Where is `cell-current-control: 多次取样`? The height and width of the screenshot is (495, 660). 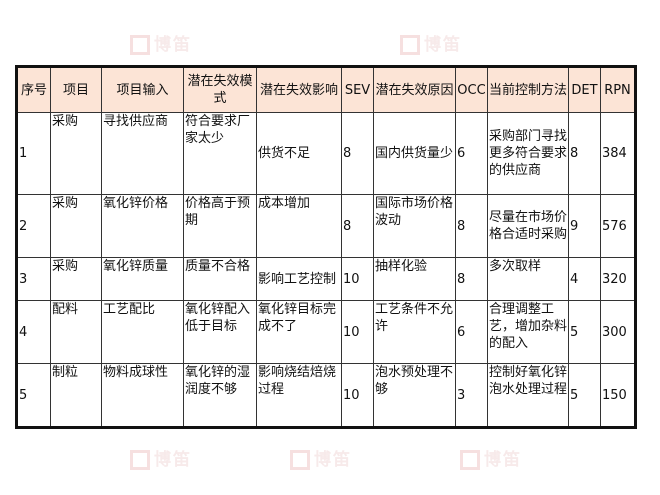 cell-current-control: 多次取样 is located at coordinates (528, 279).